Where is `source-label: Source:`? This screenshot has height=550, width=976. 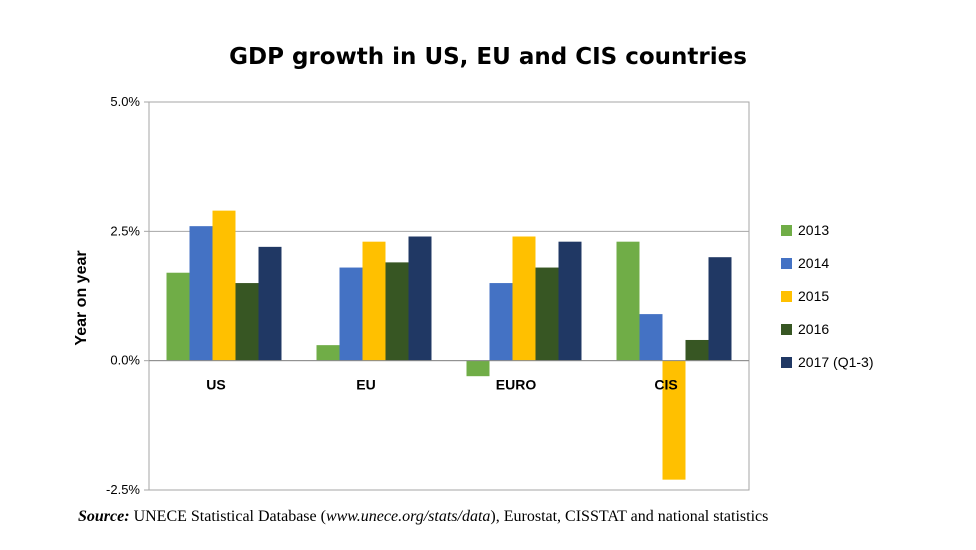
source-label: Source: is located at coordinates (104, 516).